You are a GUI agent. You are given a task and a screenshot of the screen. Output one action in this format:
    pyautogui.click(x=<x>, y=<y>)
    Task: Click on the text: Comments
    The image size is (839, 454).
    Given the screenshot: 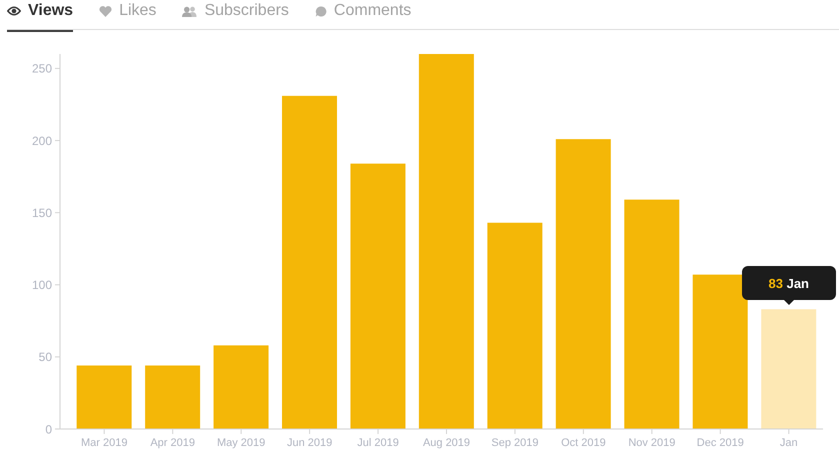 What is the action you would take?
    pyautogui.click(x=373, y=11)
    